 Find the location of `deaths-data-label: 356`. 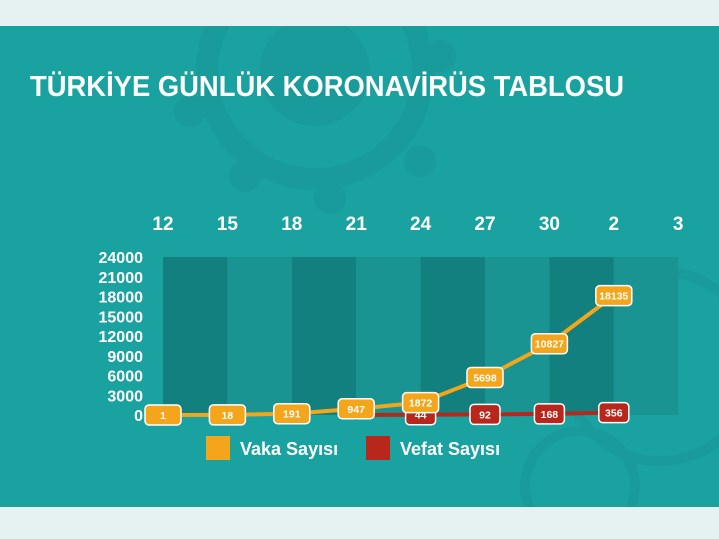

deaths-data-label: 356 is located at coordinates (614, 414).